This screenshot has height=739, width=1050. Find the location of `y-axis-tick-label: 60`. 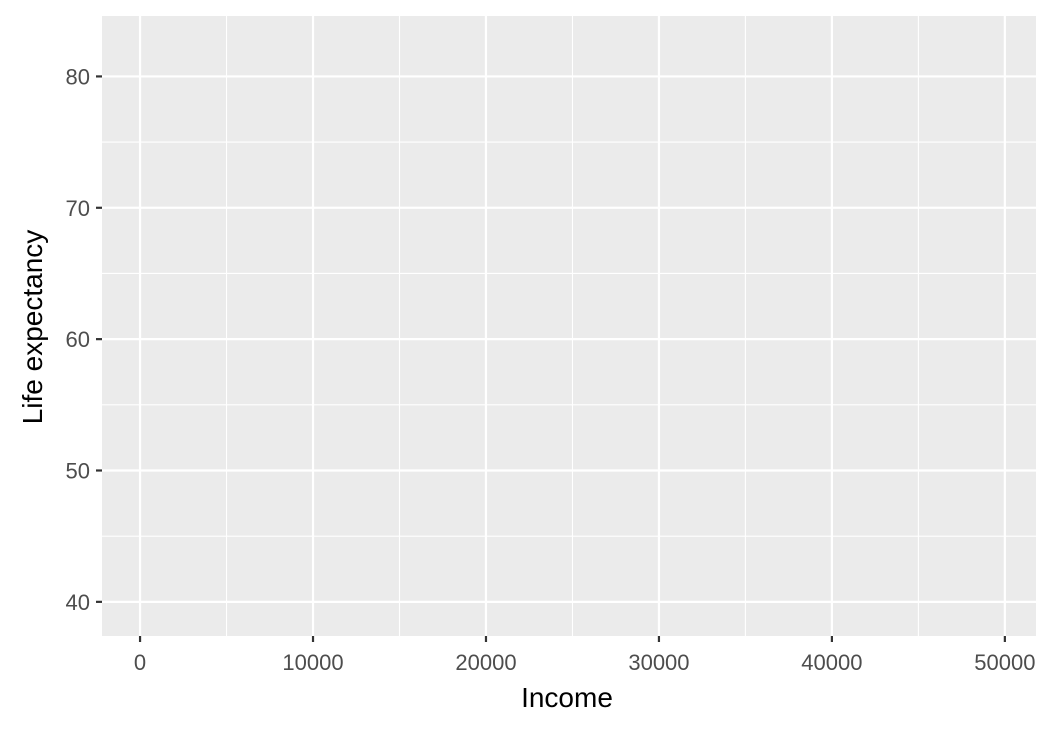

y-axis-tick-label: 60 is located at coordinates (78, 339).